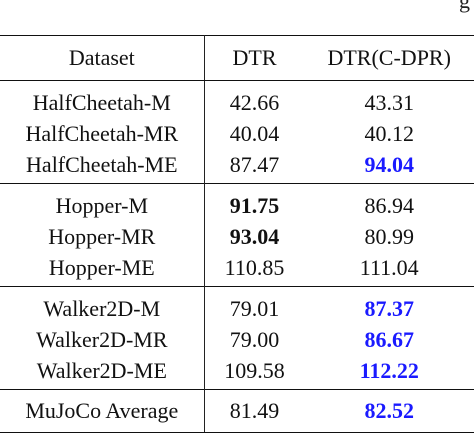  What do you see at coordinates (254, 58) in the screenshot?
I see `header-dtr: DTR` at bounding box center [254, 58].